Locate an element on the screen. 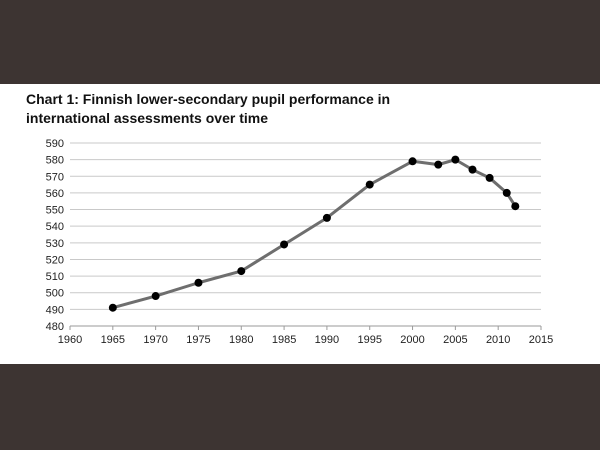 Image resolution: width=600 pixels, height=450 pixels. y-tick-label: 510 is located at coordinates (55, 277).